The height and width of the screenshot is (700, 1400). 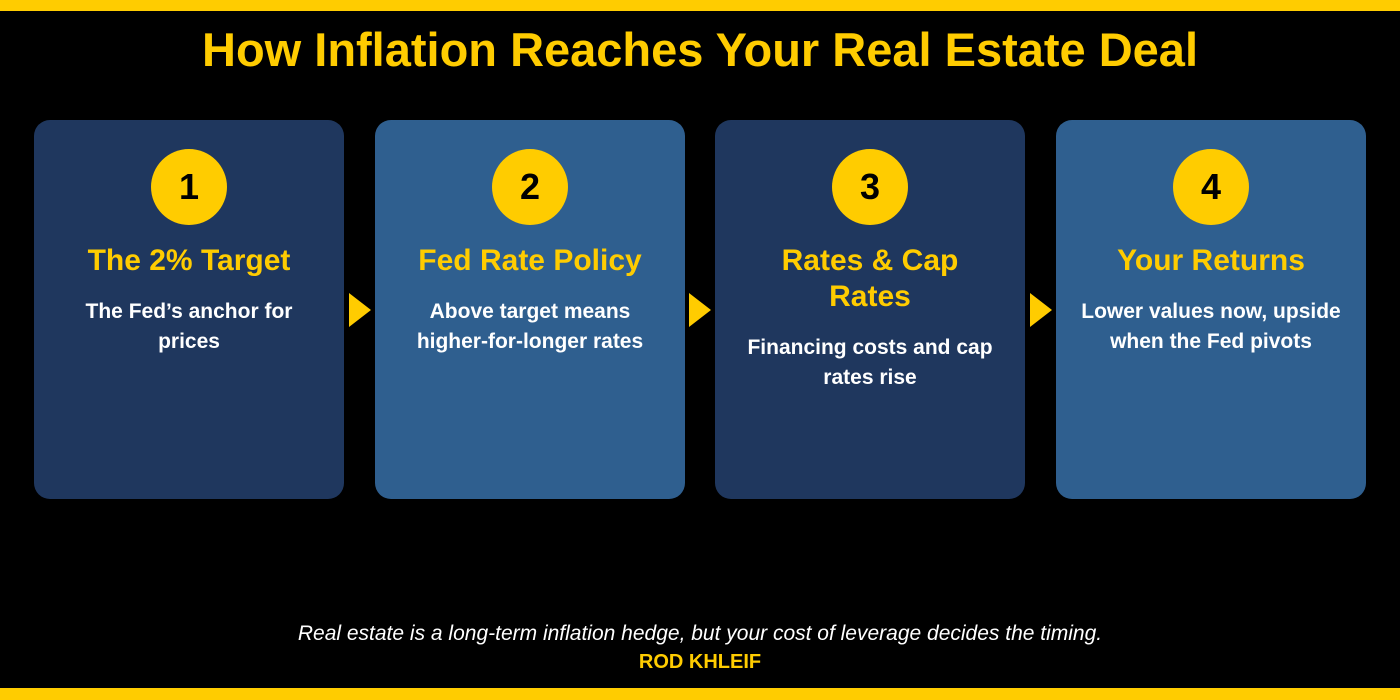 What do you see at coordinates (1211, 187) in the screenshot?
I see `step-number-badge-4: 4` at bounding box center [1211, 187].